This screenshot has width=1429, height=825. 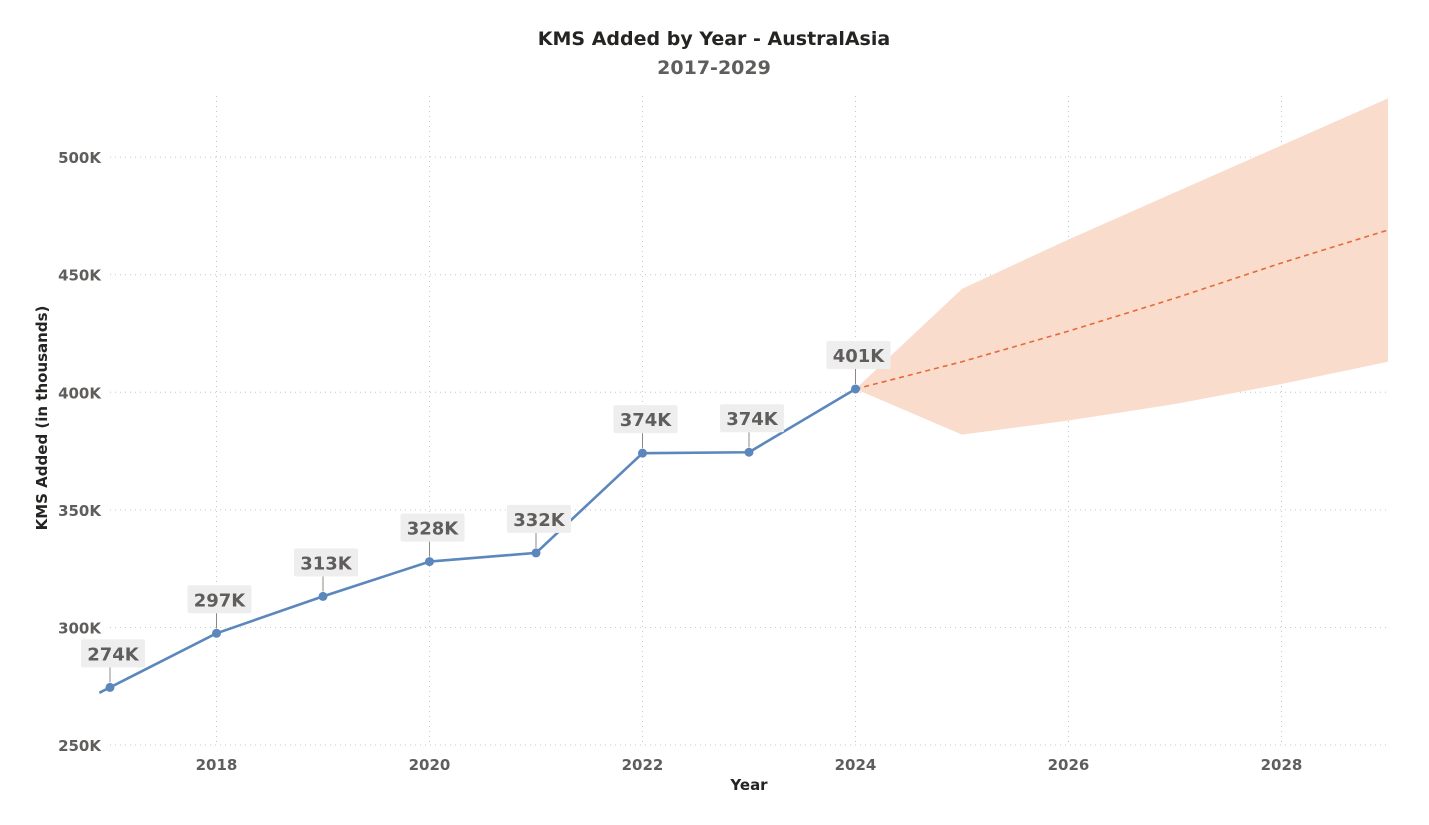 I want to click on data-label: 297K, so click(x=220, y=600).